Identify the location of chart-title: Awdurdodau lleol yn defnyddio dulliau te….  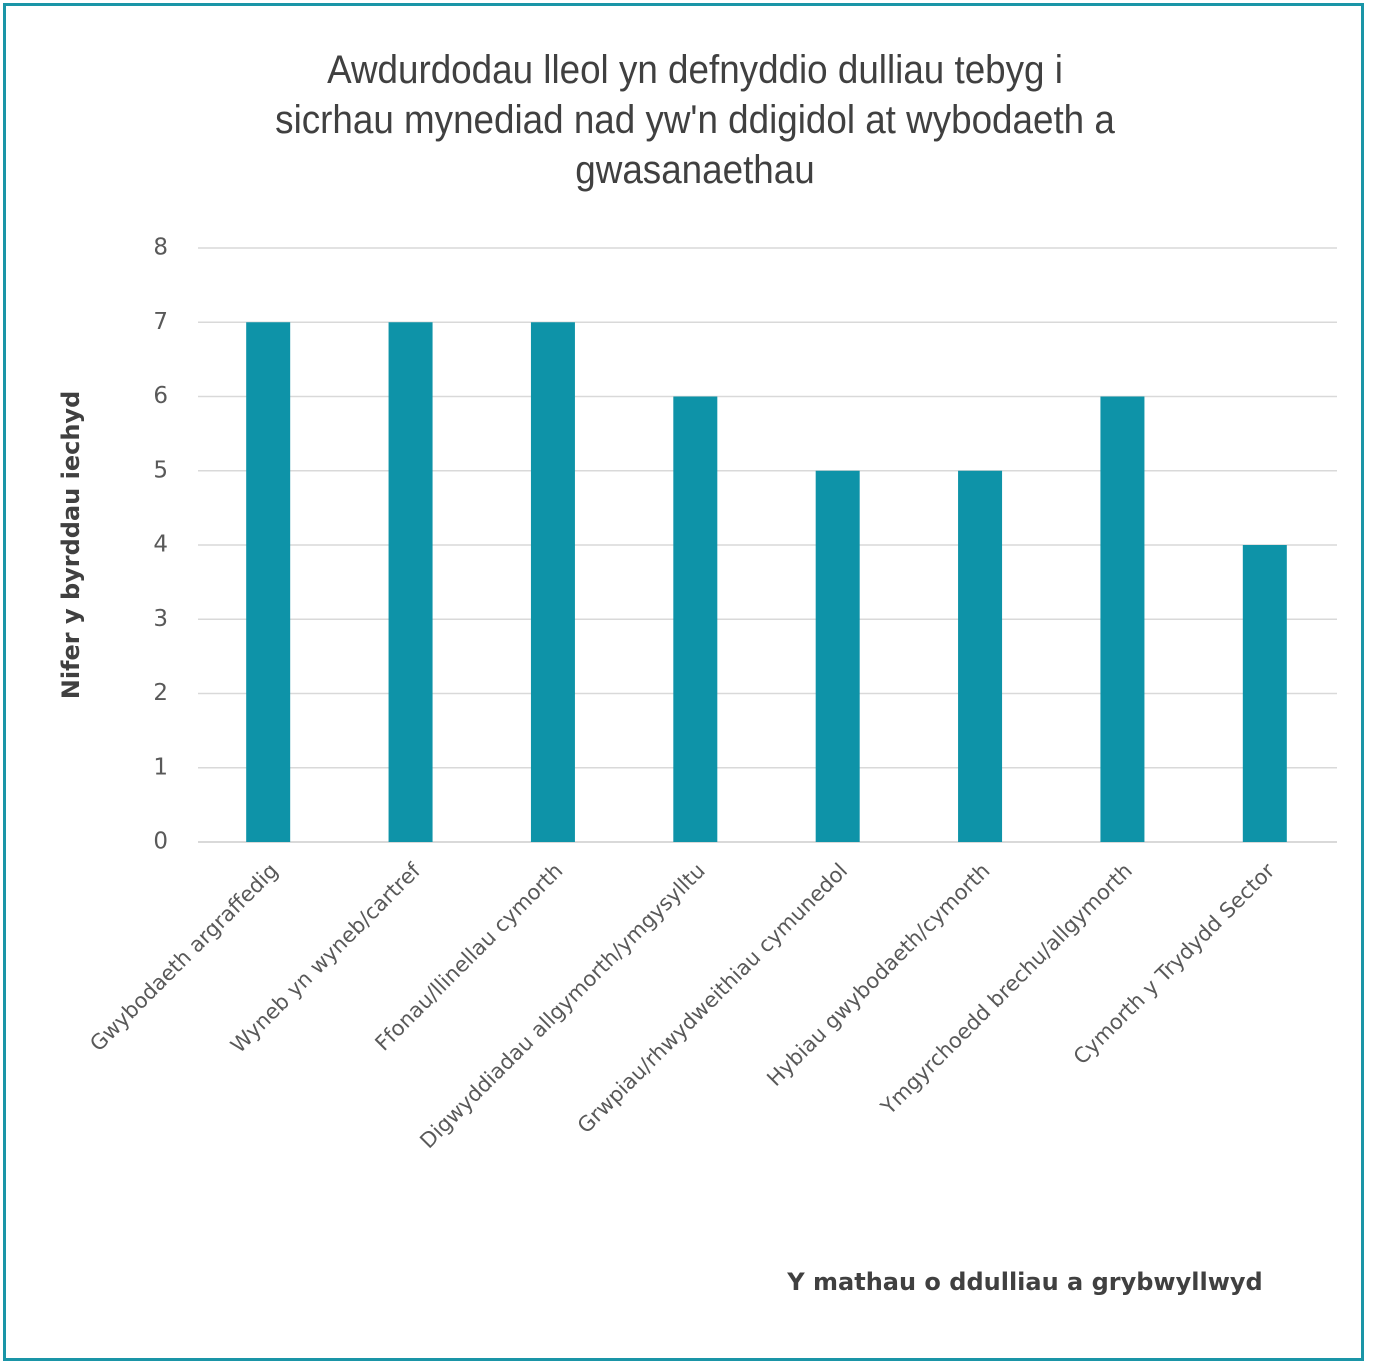
(695, 120).